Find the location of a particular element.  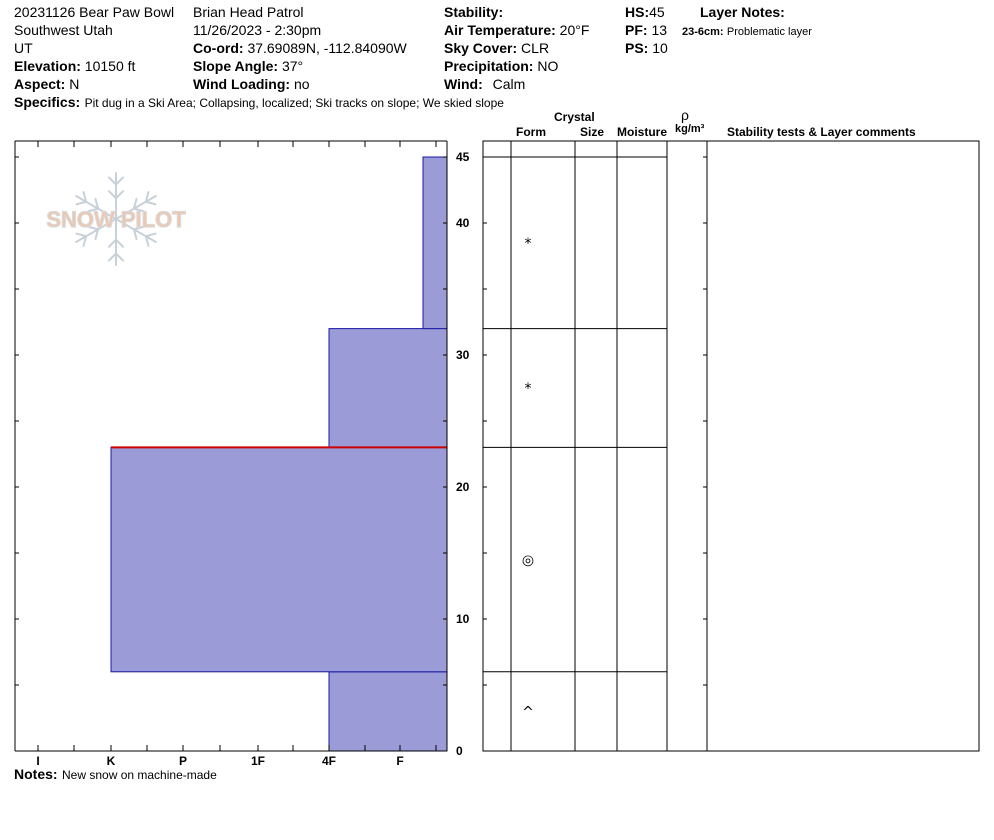

hardness-tick-label: K is located at coordinates (111, 761).